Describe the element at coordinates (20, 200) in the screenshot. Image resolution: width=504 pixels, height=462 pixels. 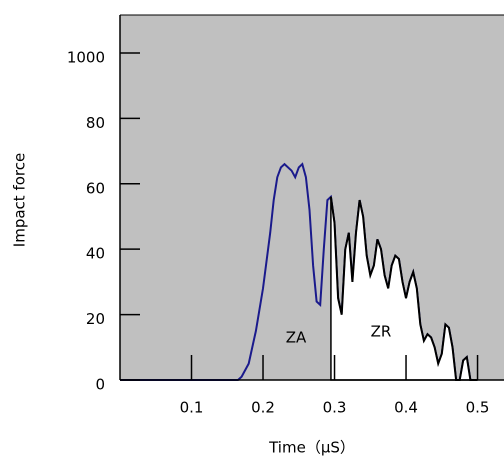
I see `y-axis-label: Impact force` at that location.